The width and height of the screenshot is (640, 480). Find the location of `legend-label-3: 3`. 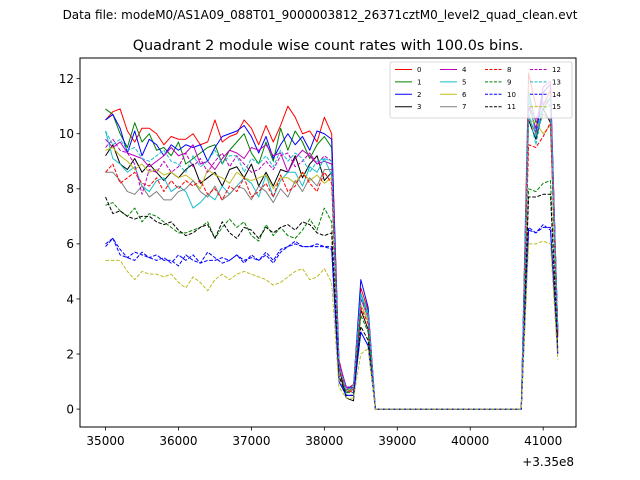

legend-label-3: 3 is located at coordinates (419, 107).